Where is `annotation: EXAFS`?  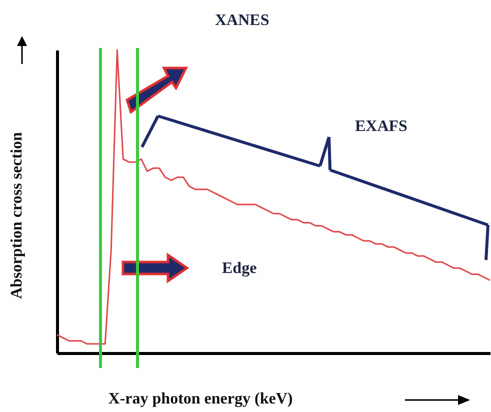
annotation: EXAFS is located at coordinates (381, 126).